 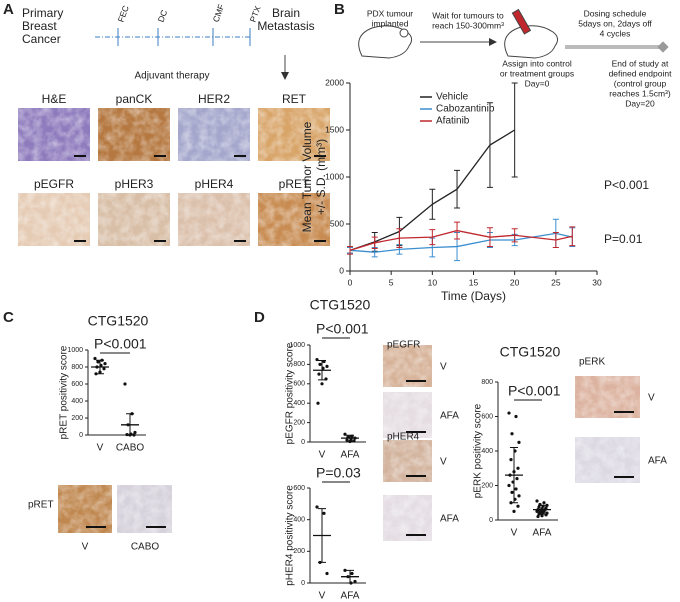 I want to click on panel-label: D, so click(x=259, y=317).